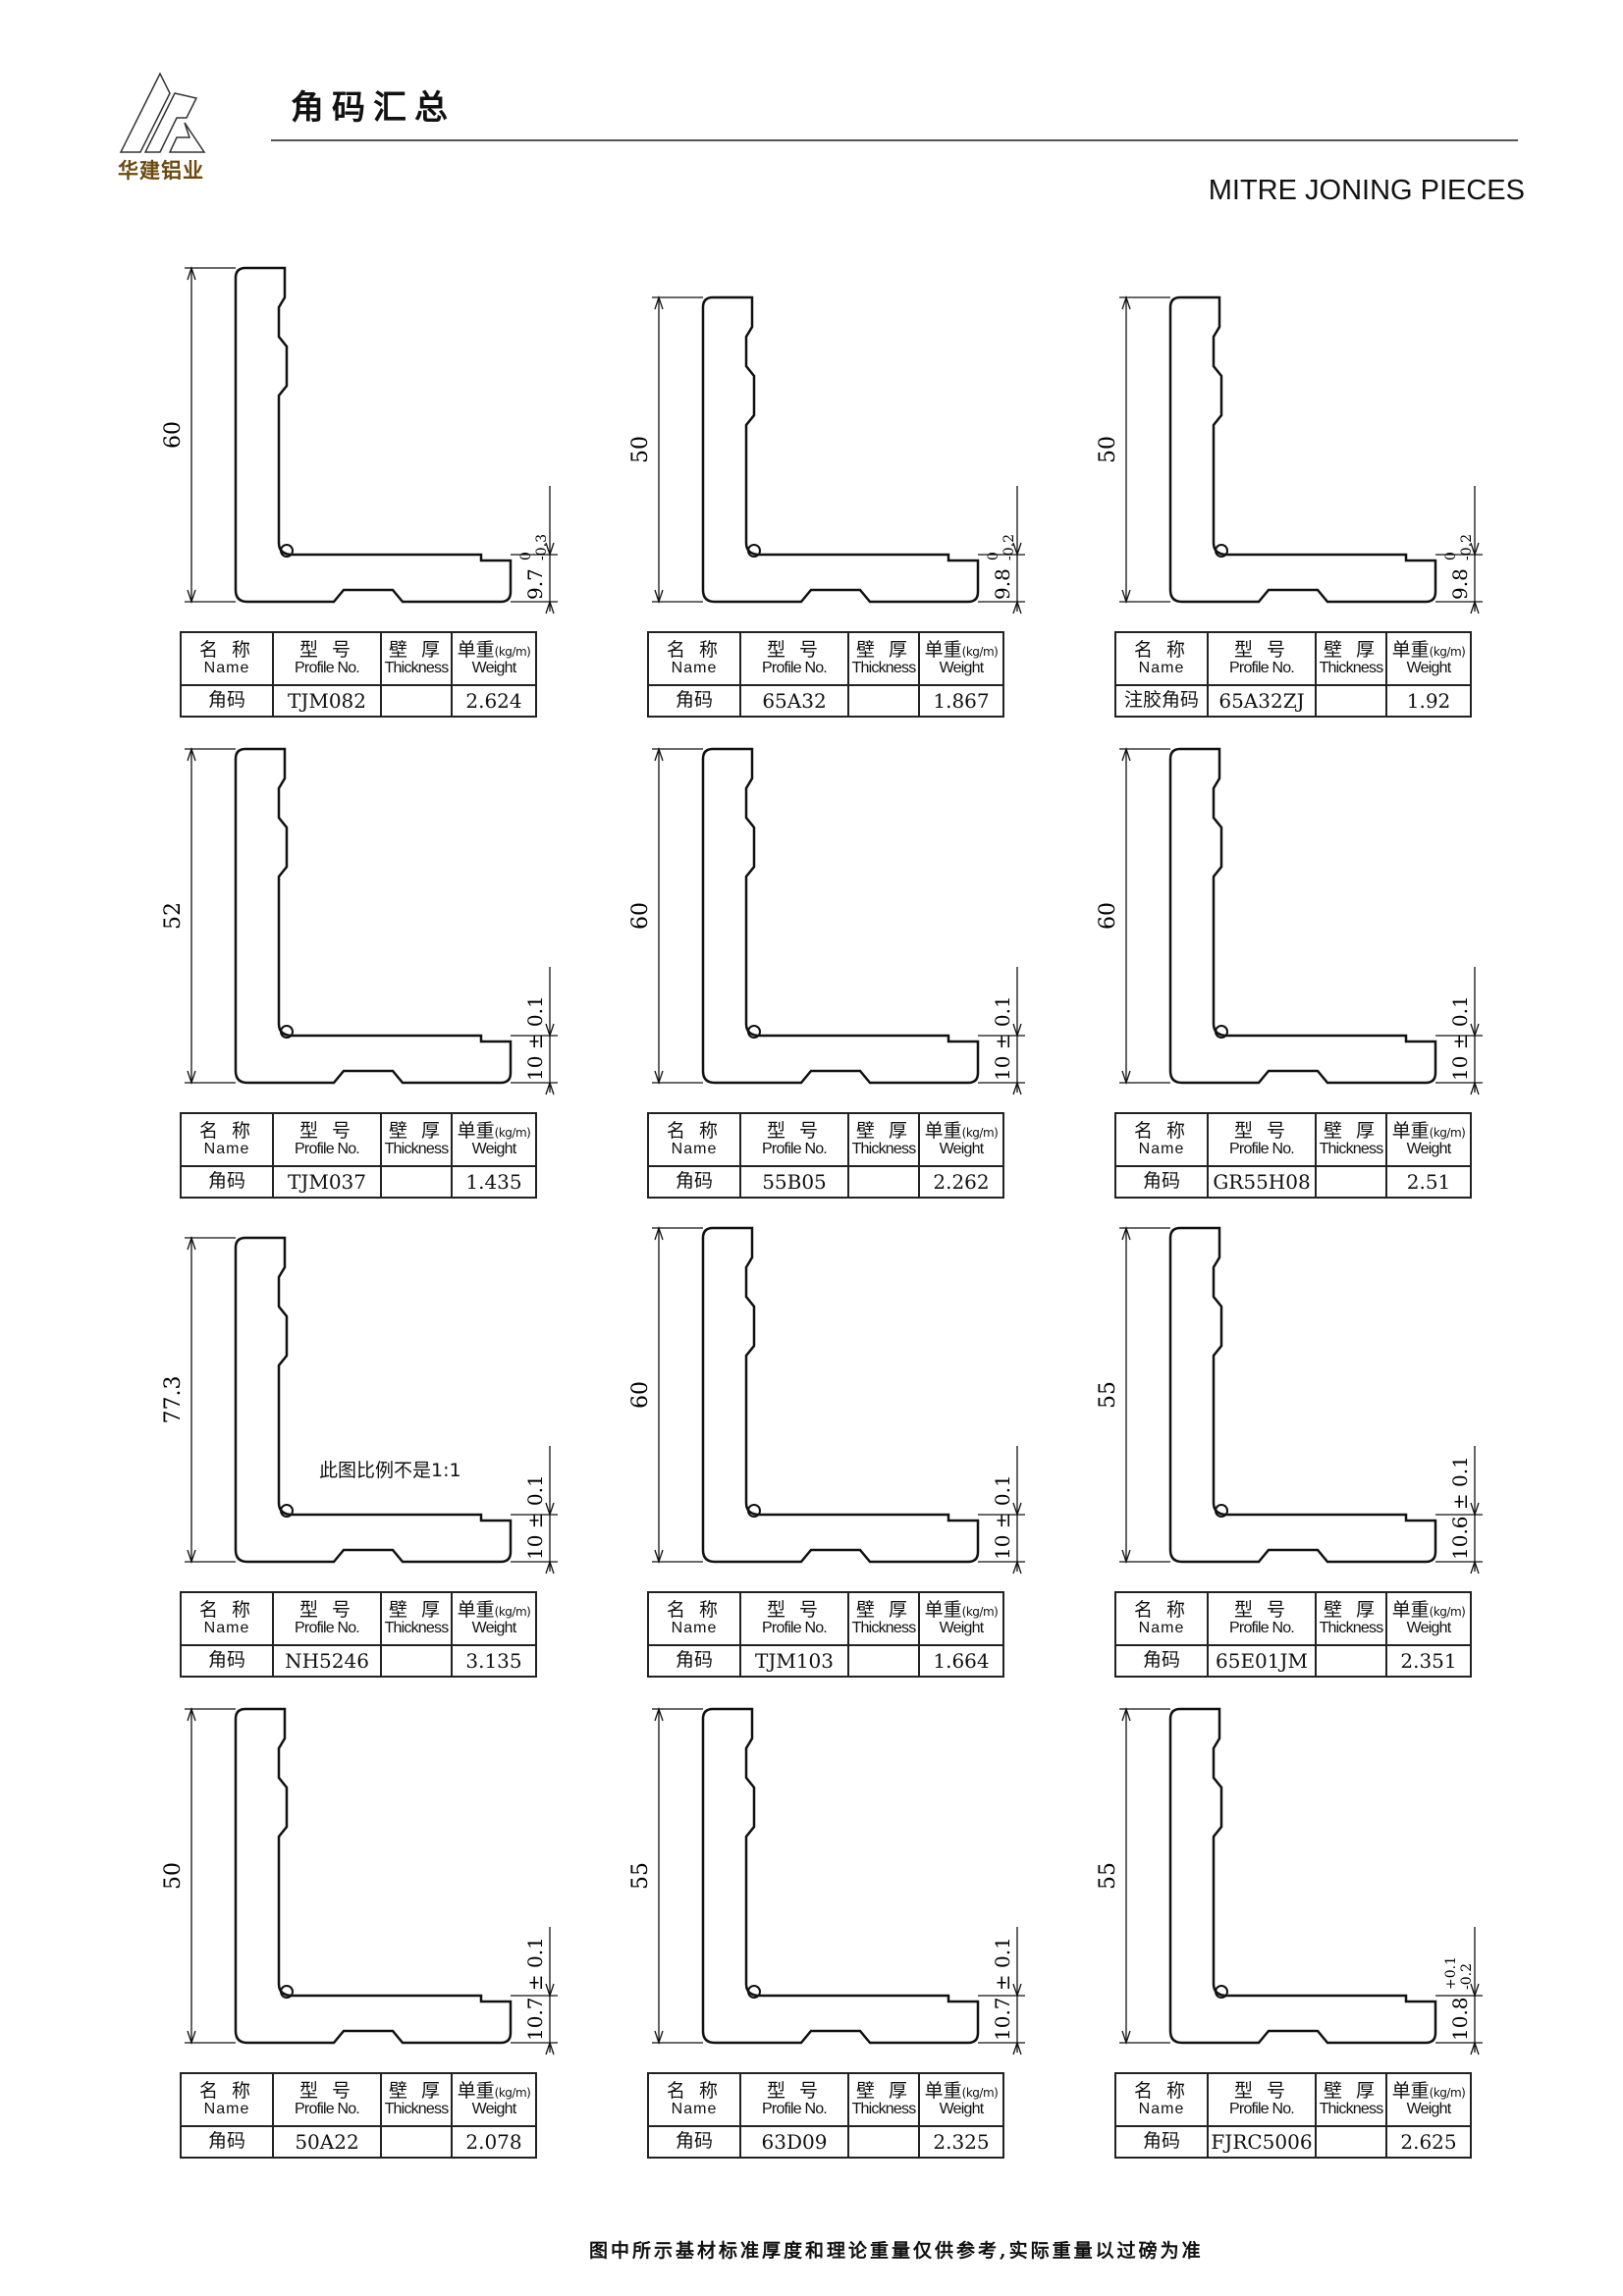  Describe the element at coordinates (161, 171) in the screenshot. I see `company-logo-text: 华建铝业` at that location.